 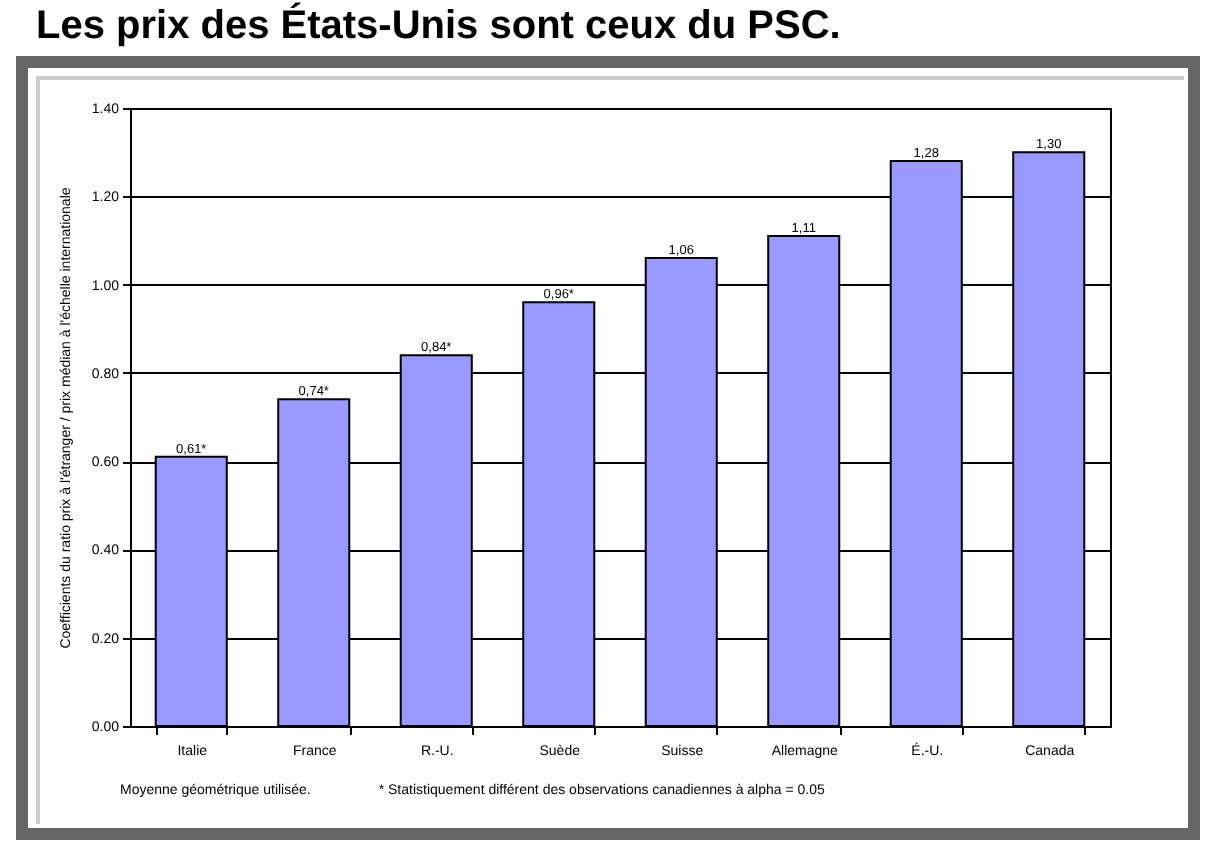 I want to click on chart-title: Les prix des États-Unis sont ceux du PSC., so click(x=438, y=26).